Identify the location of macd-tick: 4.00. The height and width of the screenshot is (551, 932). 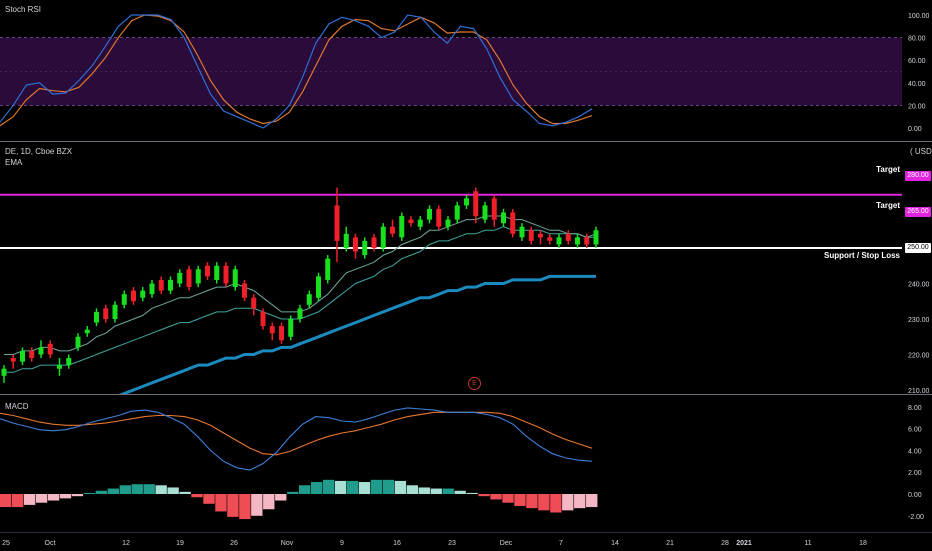
(915, 451).